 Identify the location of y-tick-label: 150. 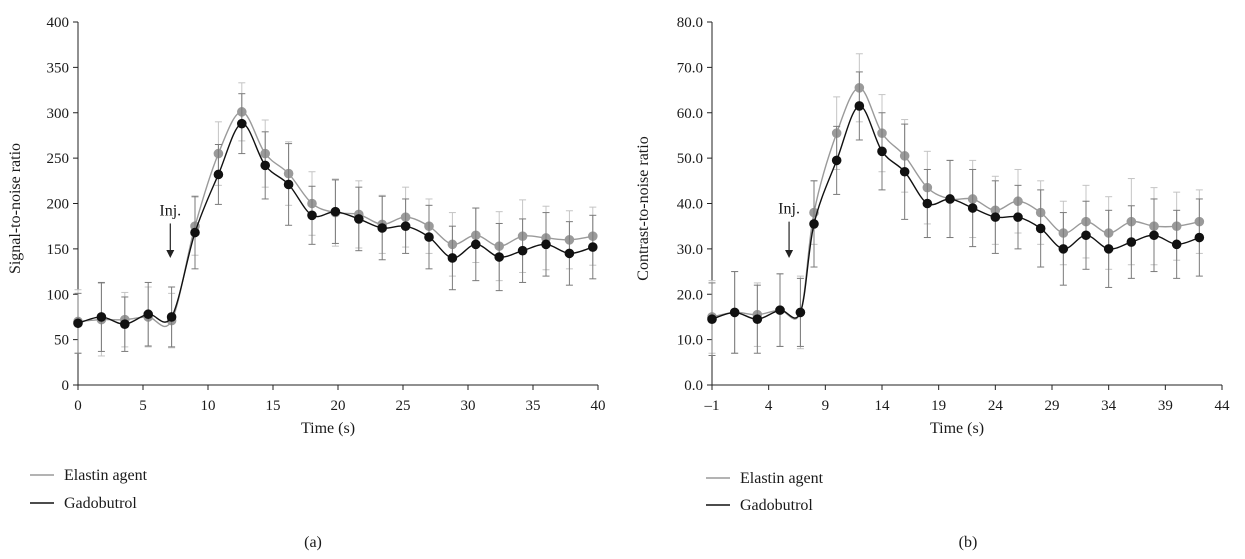
(58, 250).